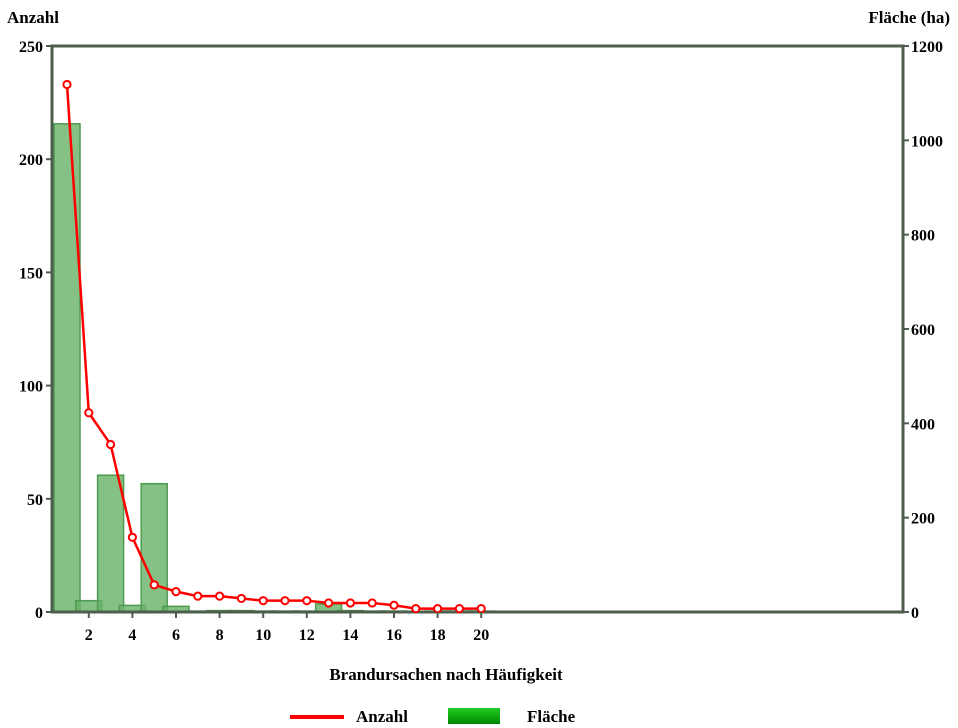  Describe the element at coordinates (923, 236) in the screenshot. I see `right-tick-label-800: 800` at that location.